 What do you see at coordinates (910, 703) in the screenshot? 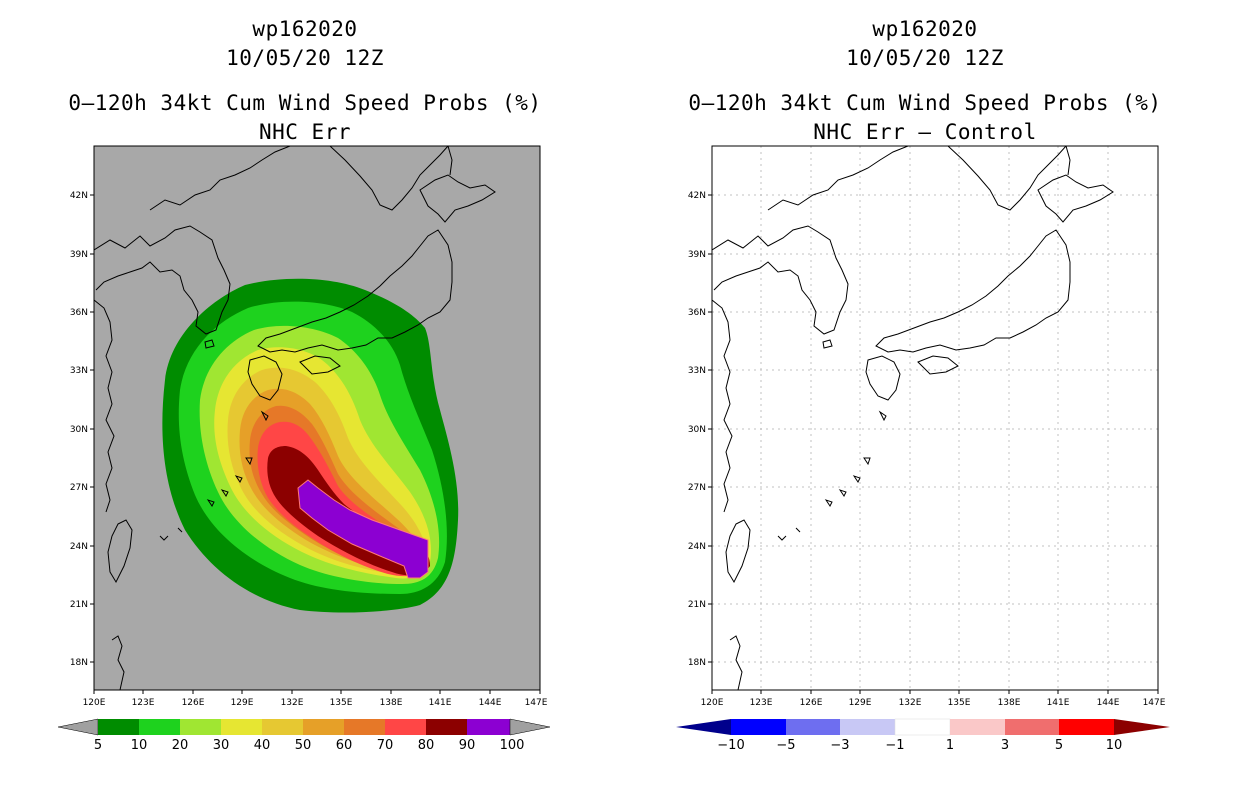
I see `right-lon-label: 132E` at bounding box center [910, 703].